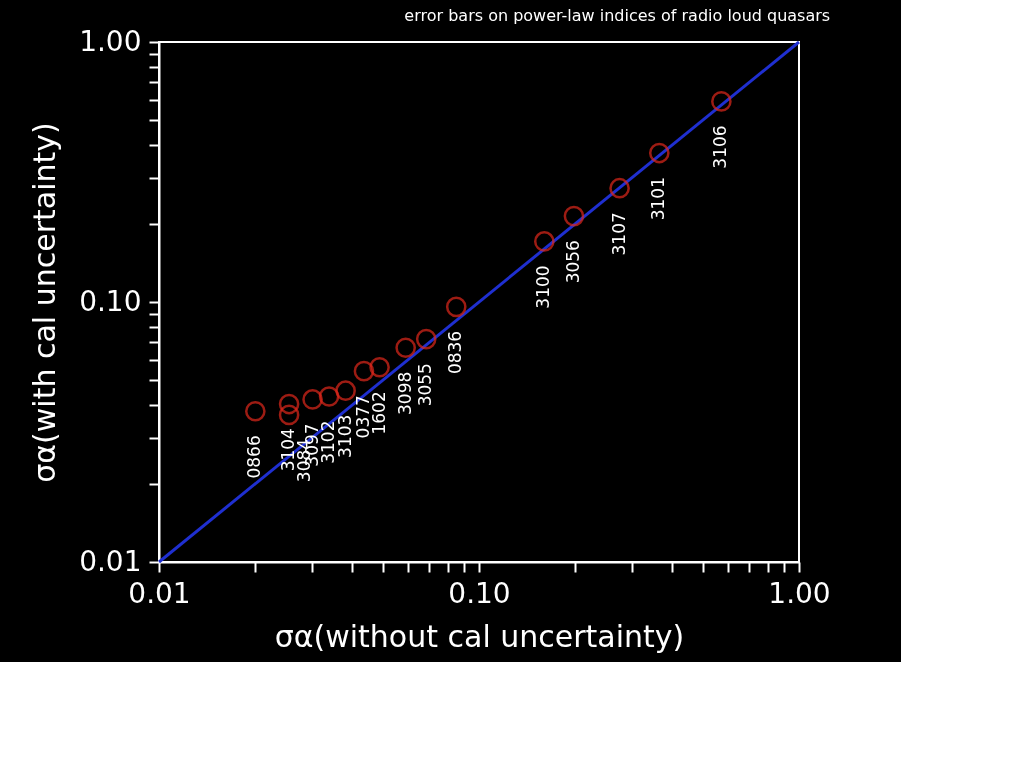 The image size is (1031, 764). What do you see at coordinates (425, 385) in the screenshot?
I see `annotation: 3055` at bounding box center [425, 385].